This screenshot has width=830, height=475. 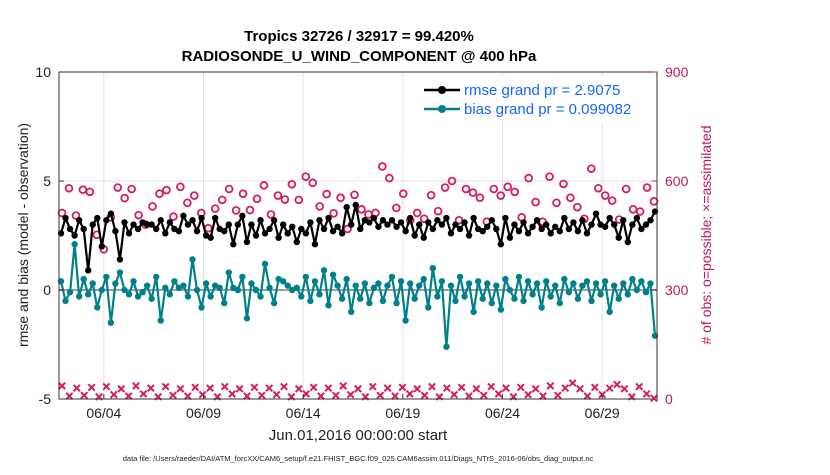 What do you see at coordinates (706, 234) in the screenshot?
I see `y-axis-right-label: # of obs: o=possible; ×=assimilated` at bounding box center [706, 234].